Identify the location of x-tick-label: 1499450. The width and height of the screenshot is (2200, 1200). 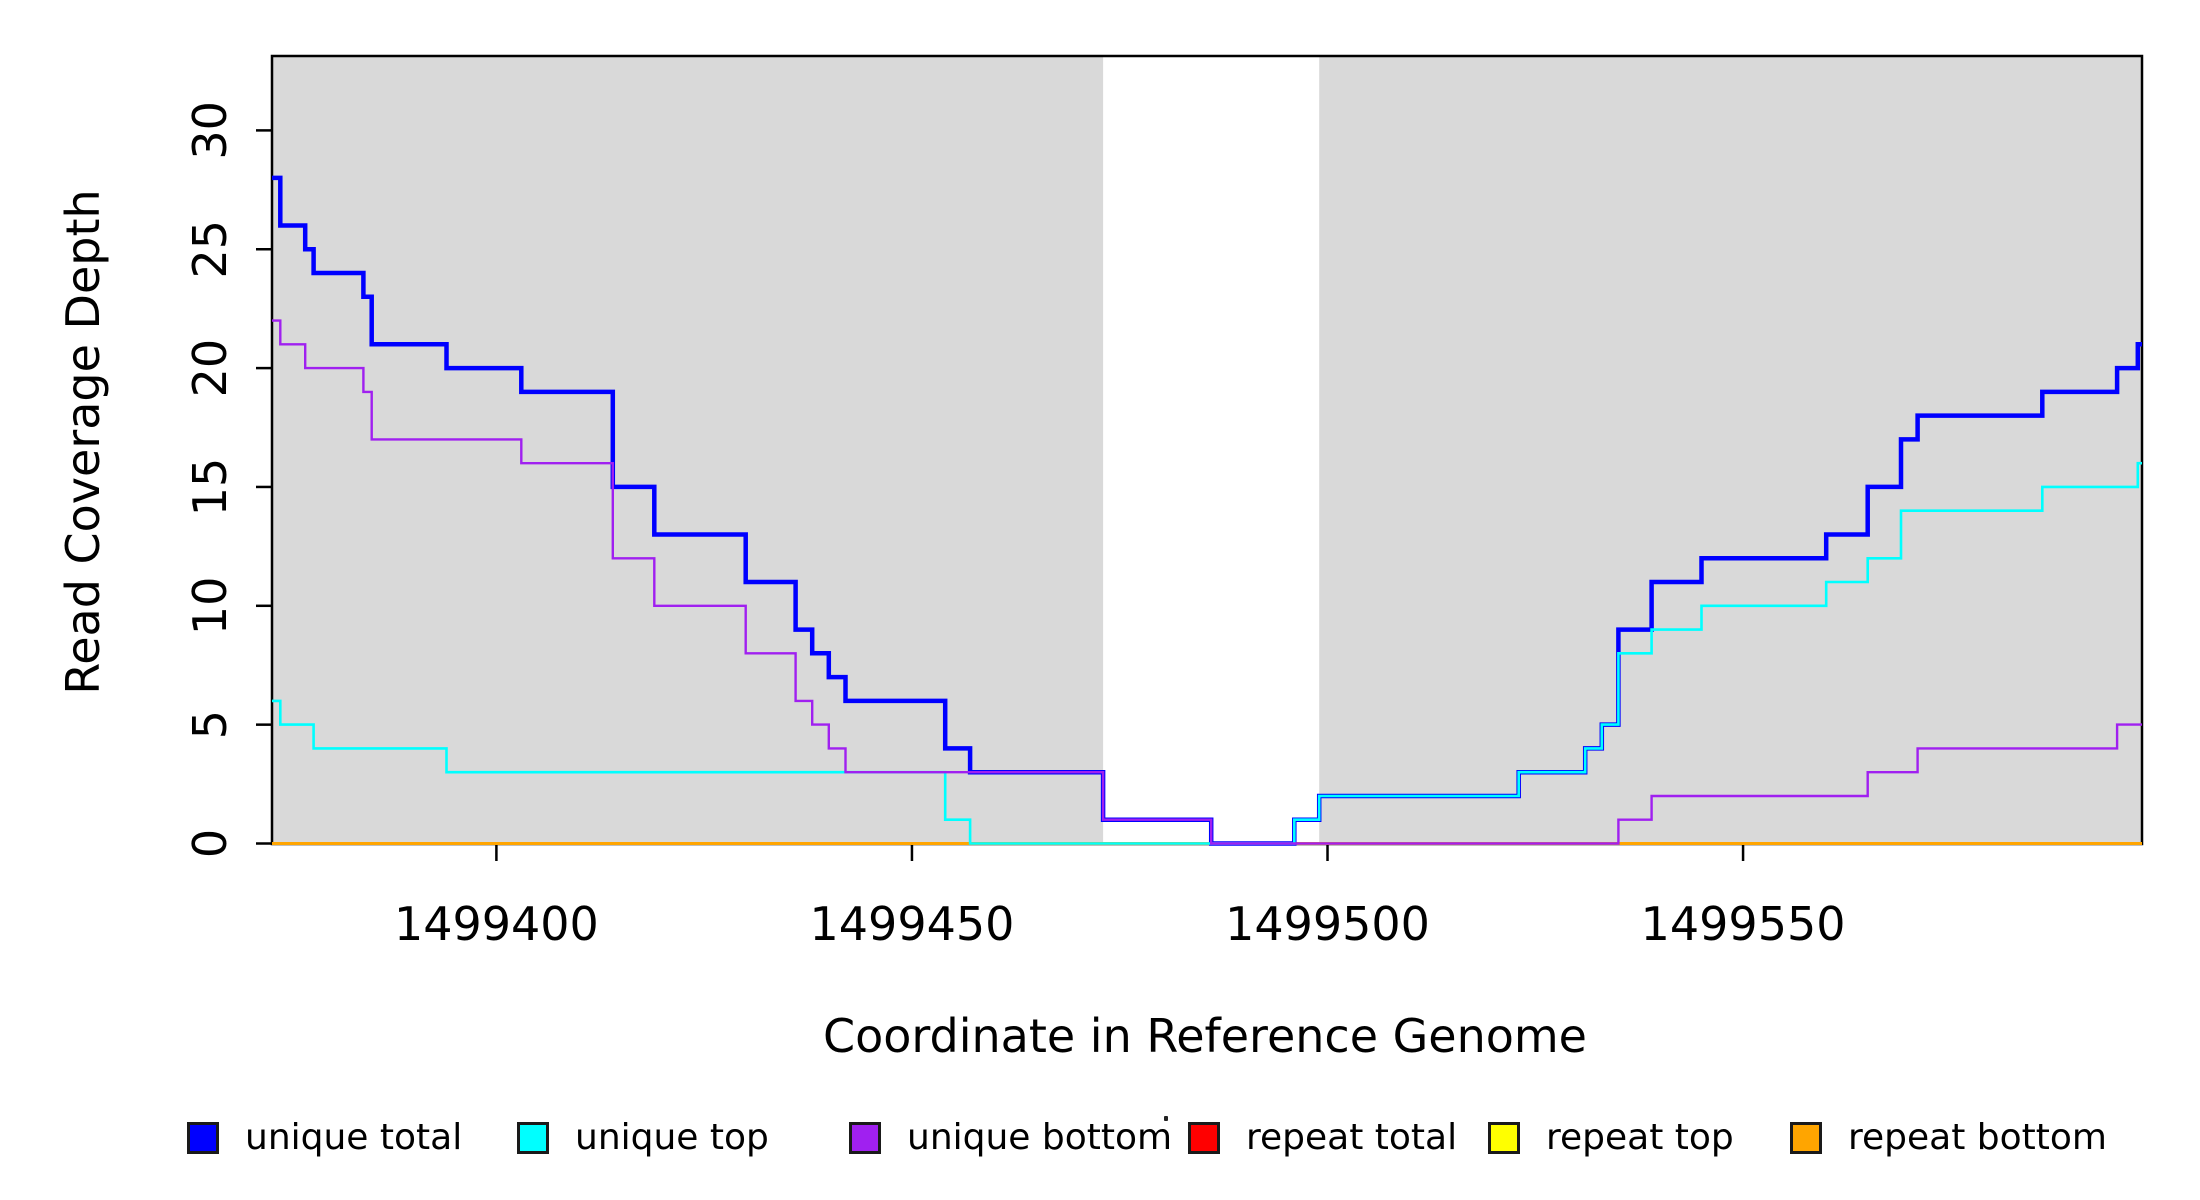
(912, 924).